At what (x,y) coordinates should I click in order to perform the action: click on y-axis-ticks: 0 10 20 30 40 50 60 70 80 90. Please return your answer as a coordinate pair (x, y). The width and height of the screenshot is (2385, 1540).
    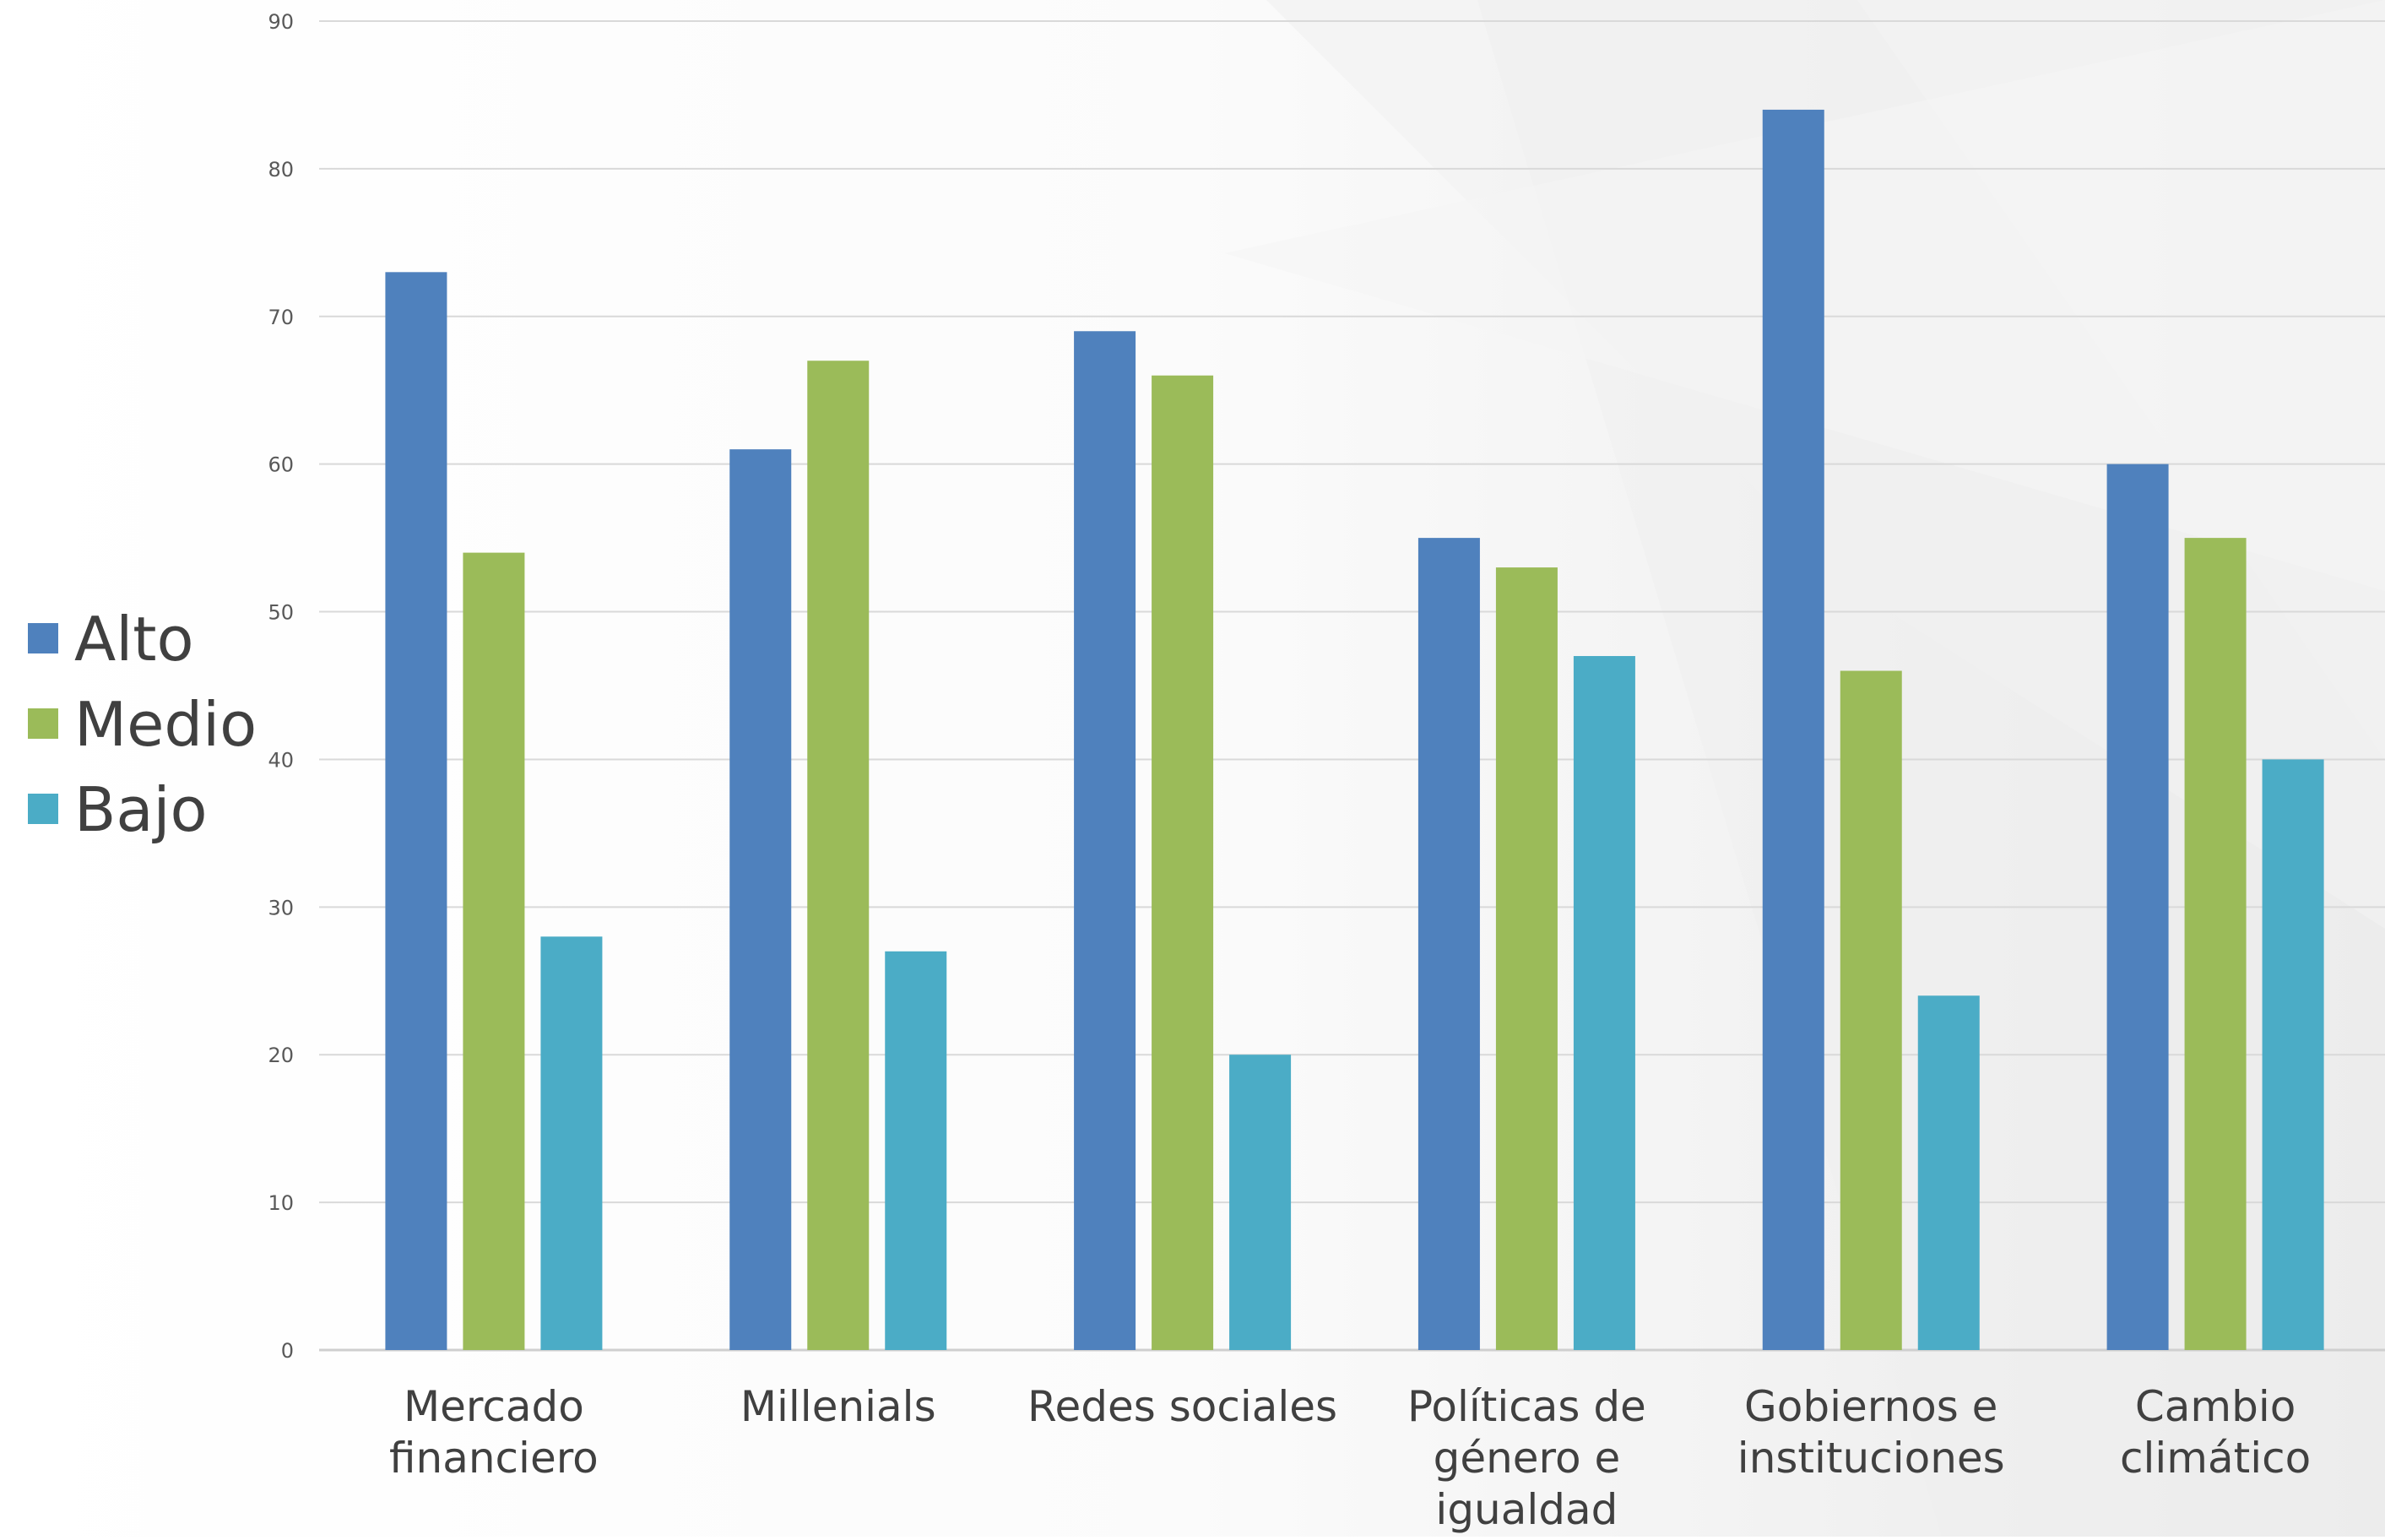
    Looking at the image, I should click on (281, 686).